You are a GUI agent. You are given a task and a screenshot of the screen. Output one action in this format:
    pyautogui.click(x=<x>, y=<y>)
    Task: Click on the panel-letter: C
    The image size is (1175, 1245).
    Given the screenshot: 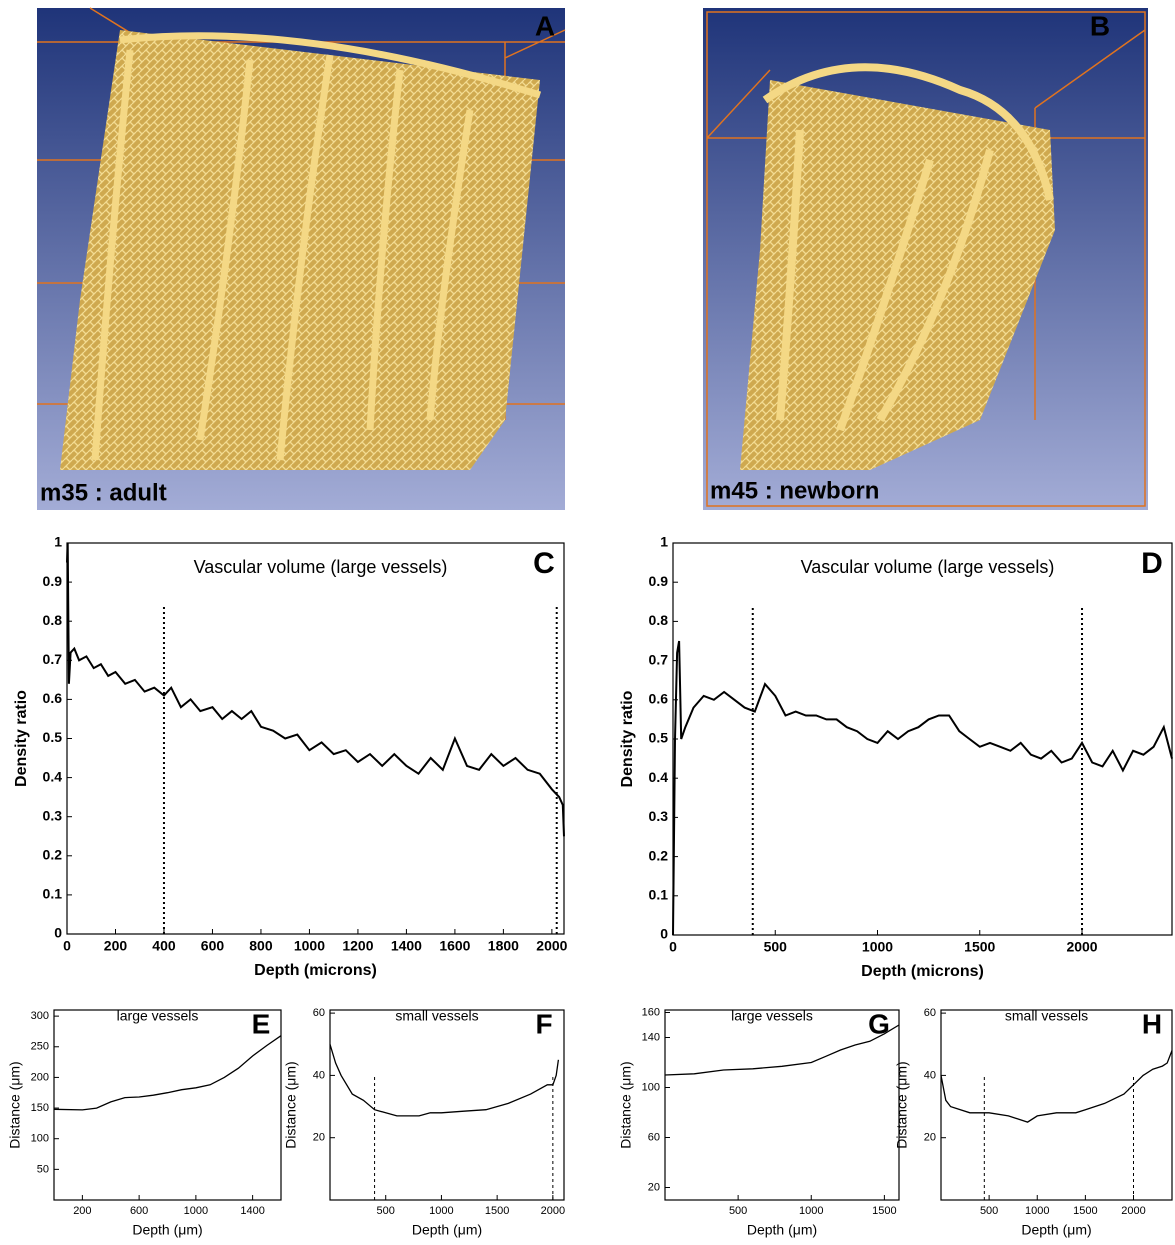 What is the action you would take?
    pyautogui.click(x=544, y=563)
    